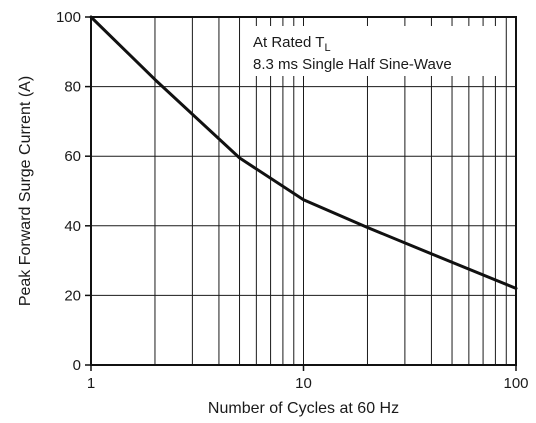 The image size is (536, 423). What do you see at coordinates (303, 383) in the screenshot?
I see `x-tick-label: 10` at bounding box center [303, 383].